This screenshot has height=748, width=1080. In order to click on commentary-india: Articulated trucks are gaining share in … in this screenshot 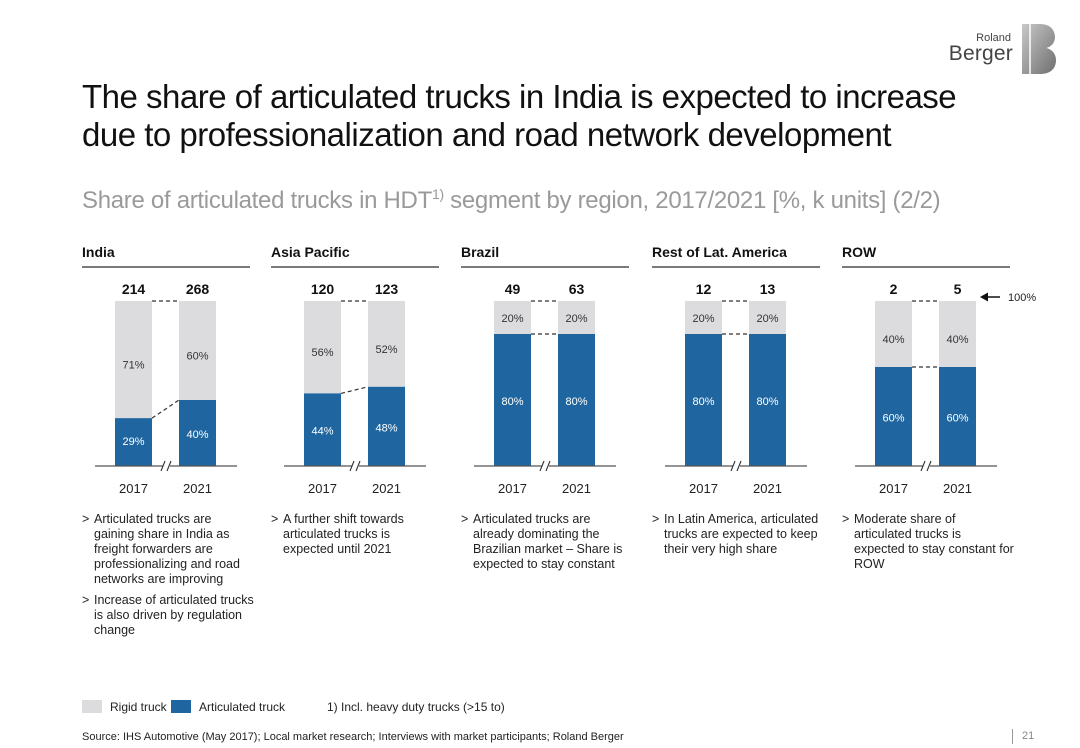, I will do `click(168, 578)`.